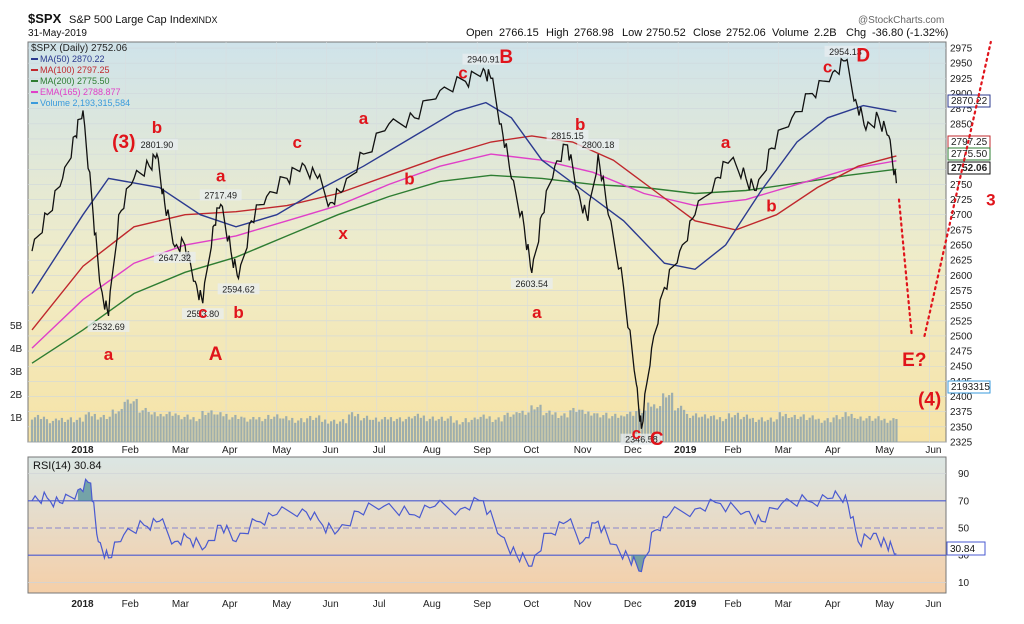 Image resolution: width=1024 pixels, height=624 pixels. Describe the element at coordinates (202, 312) in the screenshot. I see `wave-label: c` at that location.